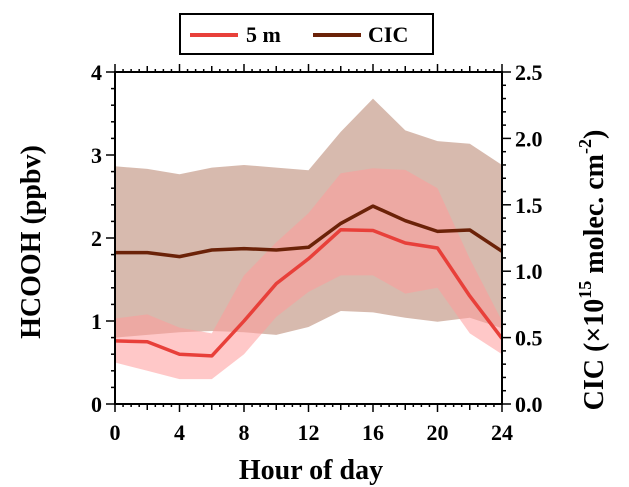 The height and width of the screenshot is (487, 629). Describe the element at coordinates (96, 155) in the screenshot. I see `y-left-tick-label: 3` at that location.